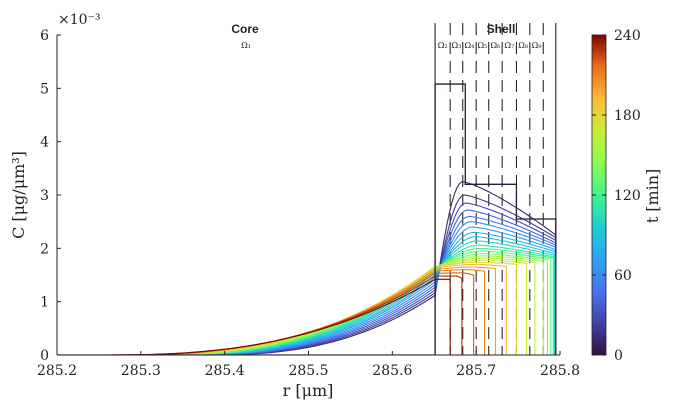 This screenshot has height=410, width=686. Describe the element at coordinates (79, 20) in the screenshot. I see `y-exponent-label: ×10⁻³` at that location.